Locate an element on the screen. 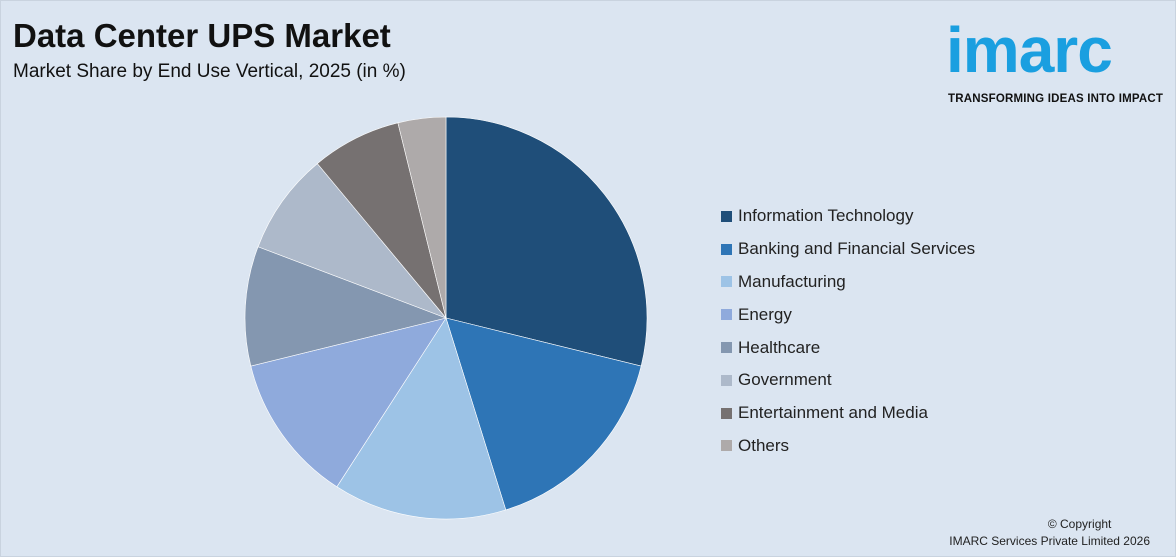 This screenshot has width=1176, height=557. legend-item: Government is located at coordinates (848, 380).